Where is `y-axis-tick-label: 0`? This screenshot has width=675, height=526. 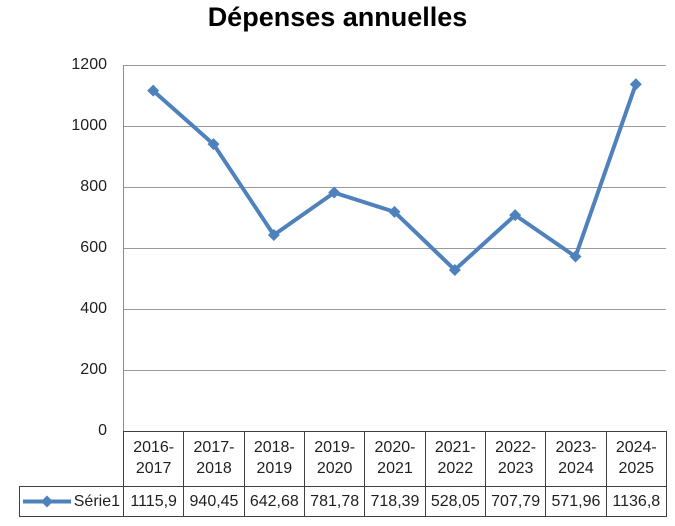
y-axis-tick-label: 0 is located at coordinates (102, 430).